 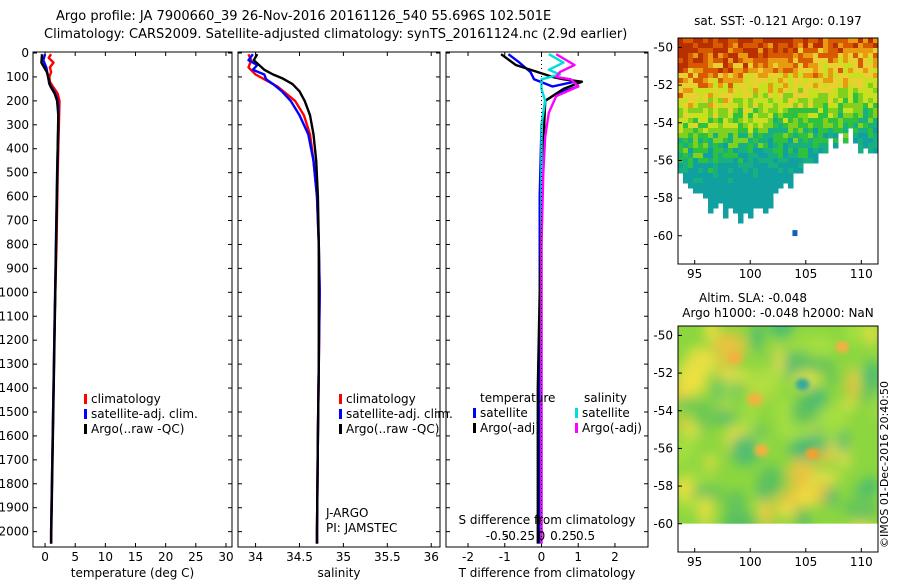 What do you see at coordinates (14, 460) in the screenshot?
I see `depth-tick-label: 1700` at bounding box center [14, 460].